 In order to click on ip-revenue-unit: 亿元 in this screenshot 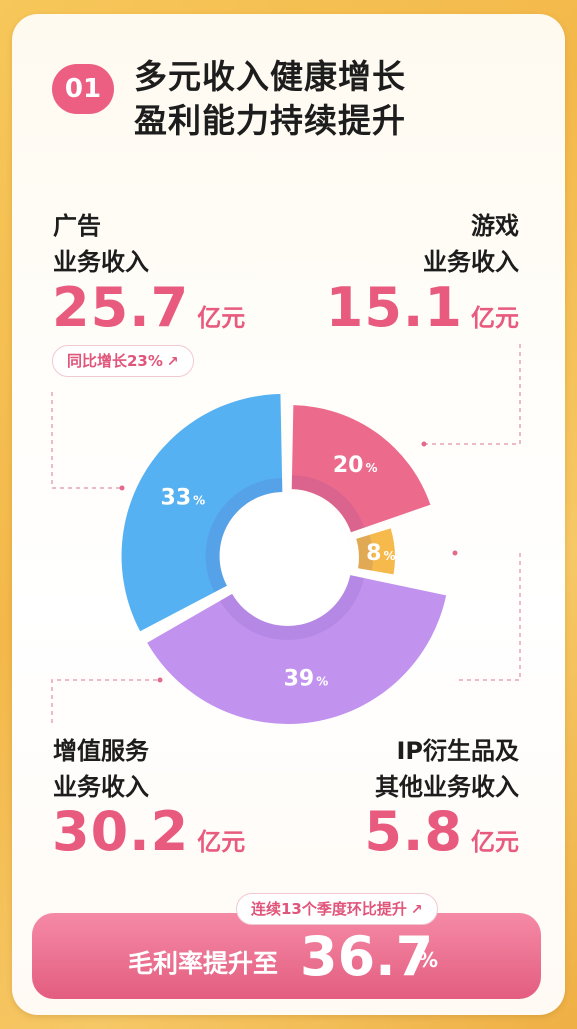, I will do `click(495, 842)`.